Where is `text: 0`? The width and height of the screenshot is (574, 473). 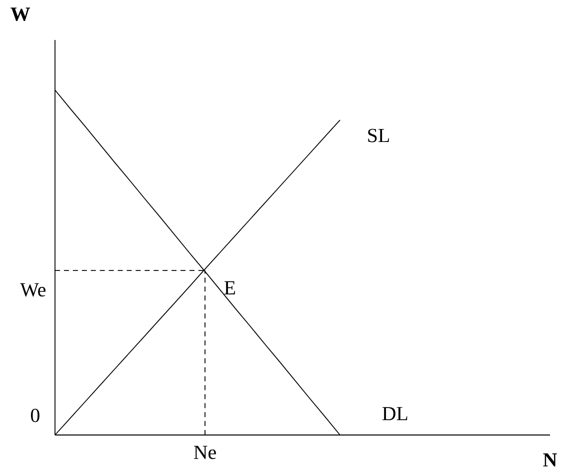 text: 0 is located at coordinates (35, 415).